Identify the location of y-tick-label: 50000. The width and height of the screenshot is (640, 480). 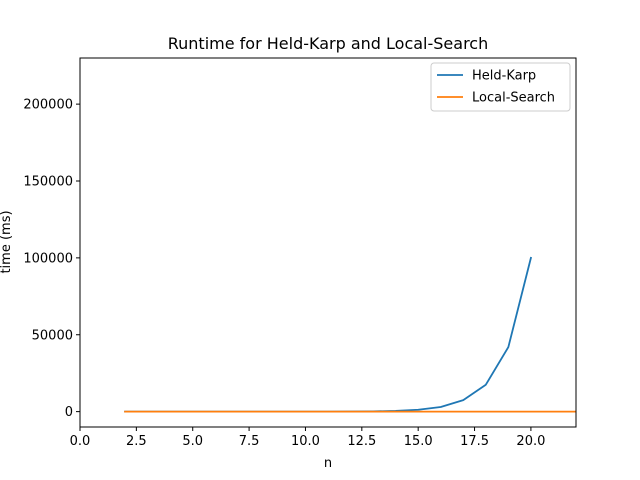
(52, 335).